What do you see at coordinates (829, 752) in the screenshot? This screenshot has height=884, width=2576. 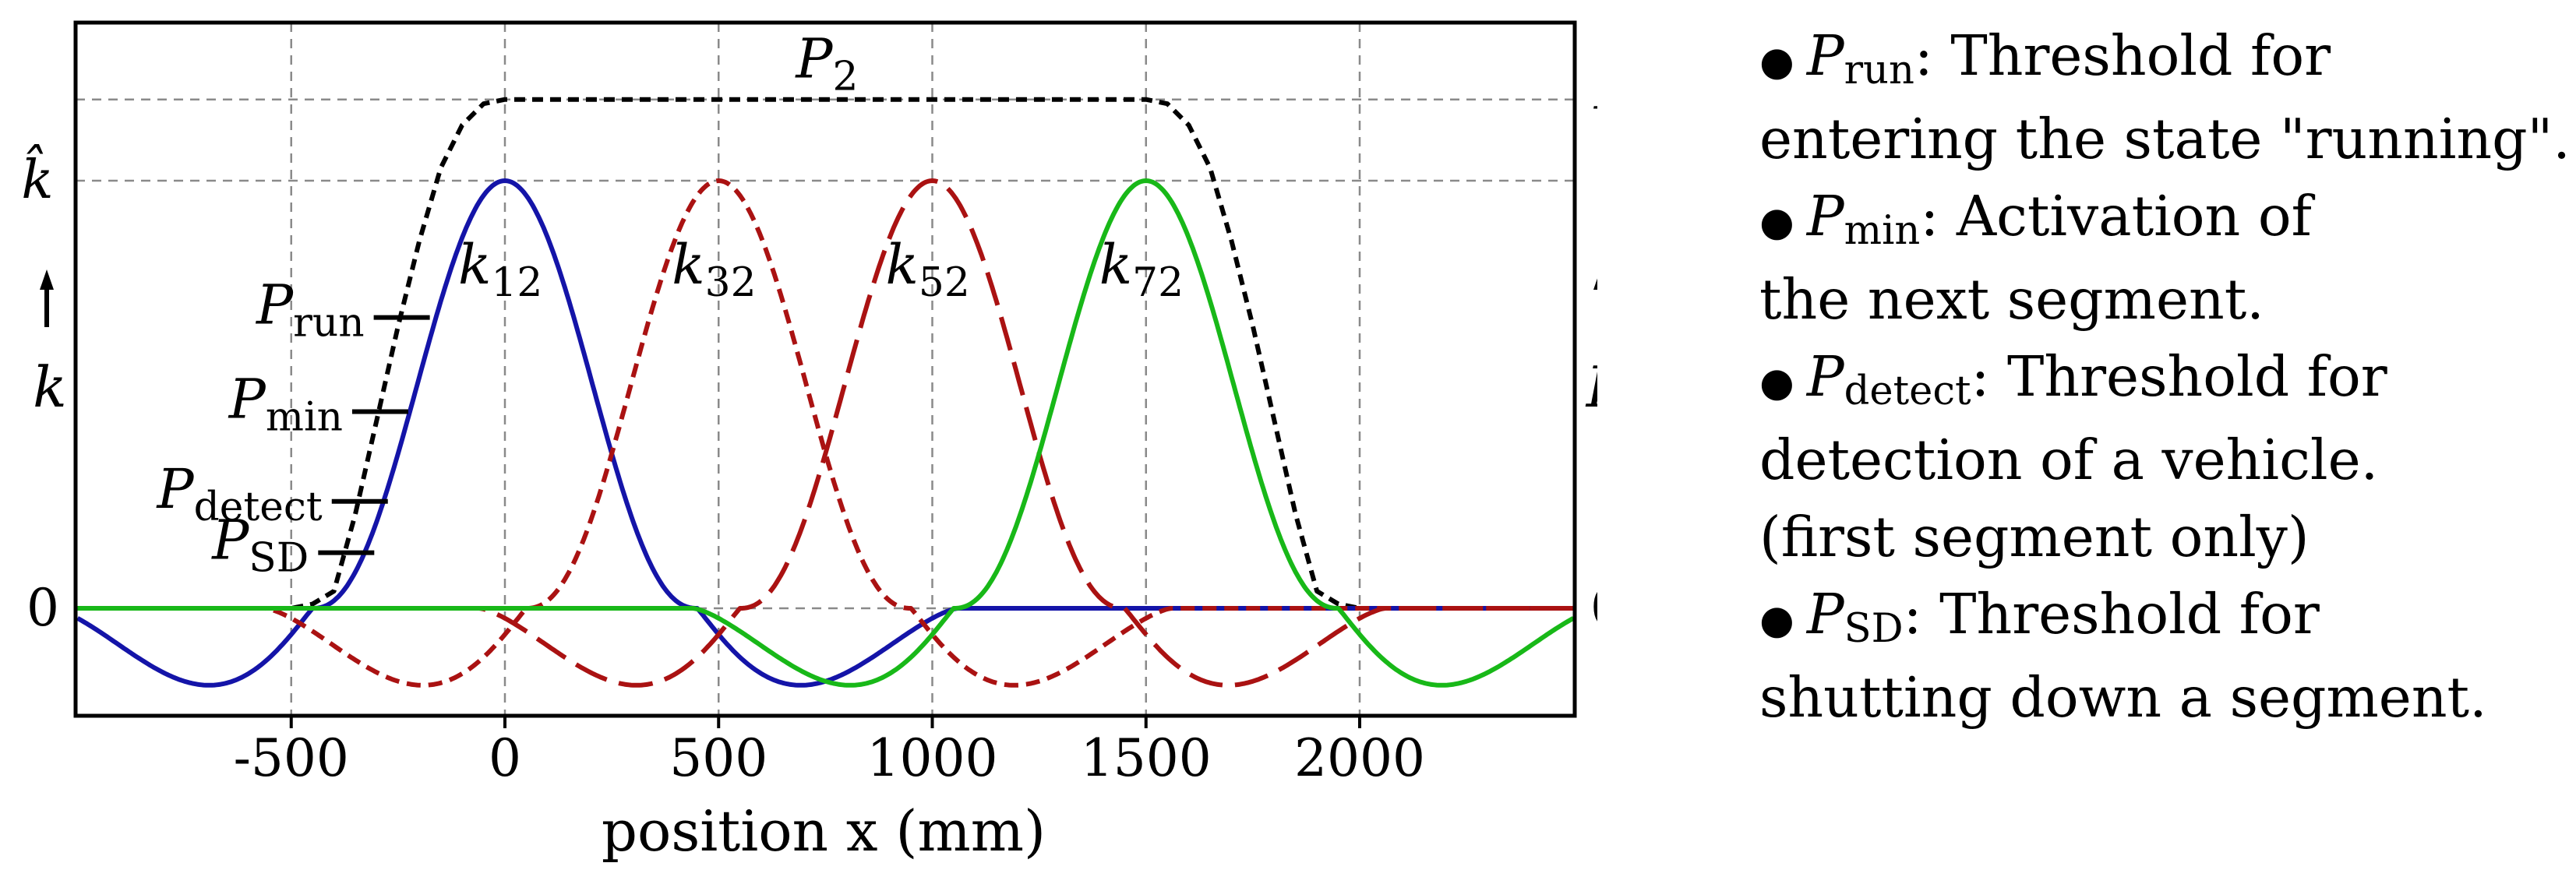 I see `x-axis: -500 0 500 1000 1500 2000` at bounding box center [829, 752].